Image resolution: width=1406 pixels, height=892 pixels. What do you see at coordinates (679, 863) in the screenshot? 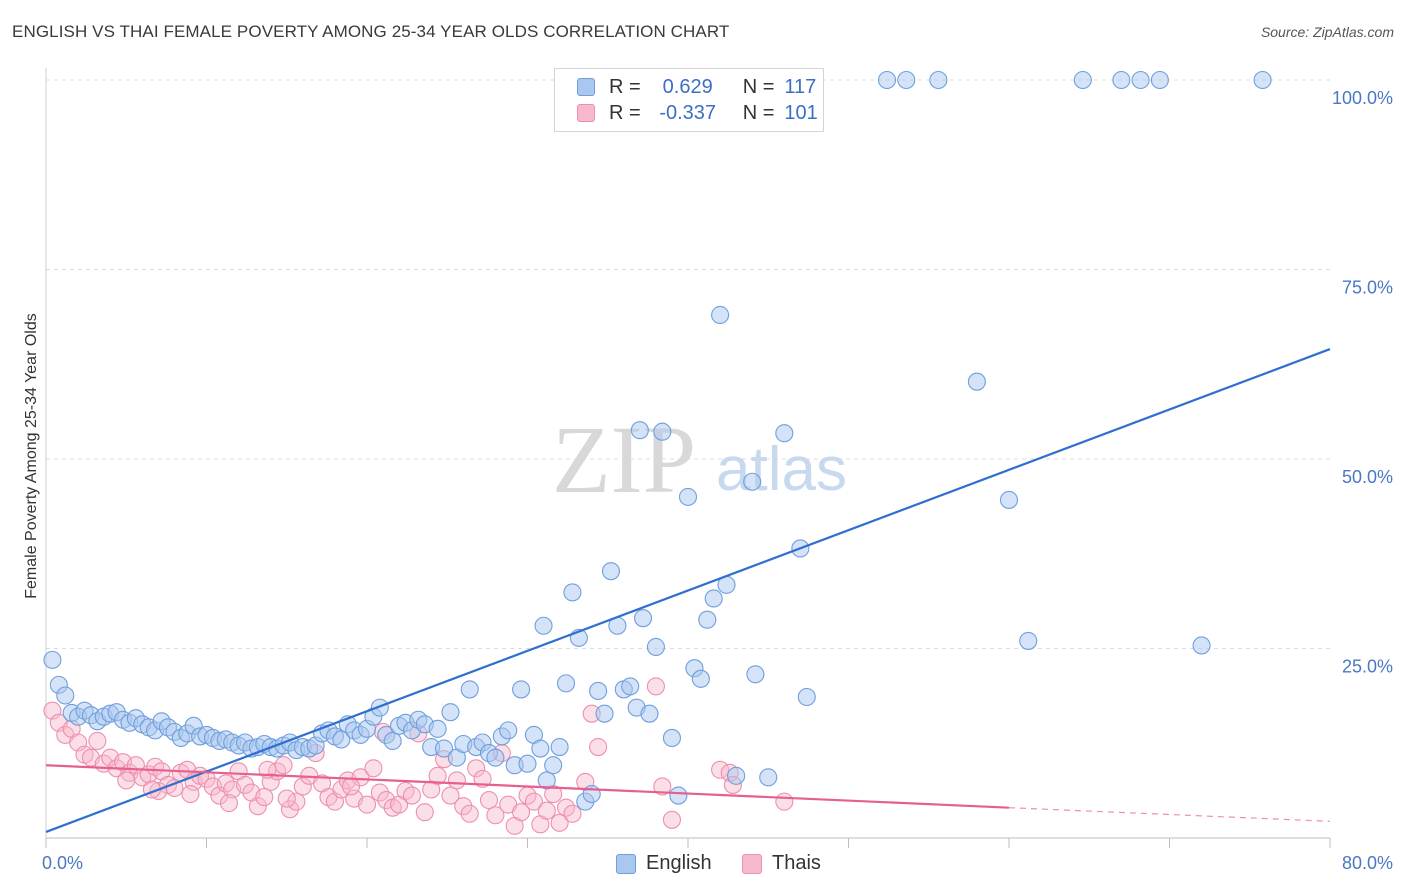
I see `legend-english-label: English` at bounding box center [679, 863].